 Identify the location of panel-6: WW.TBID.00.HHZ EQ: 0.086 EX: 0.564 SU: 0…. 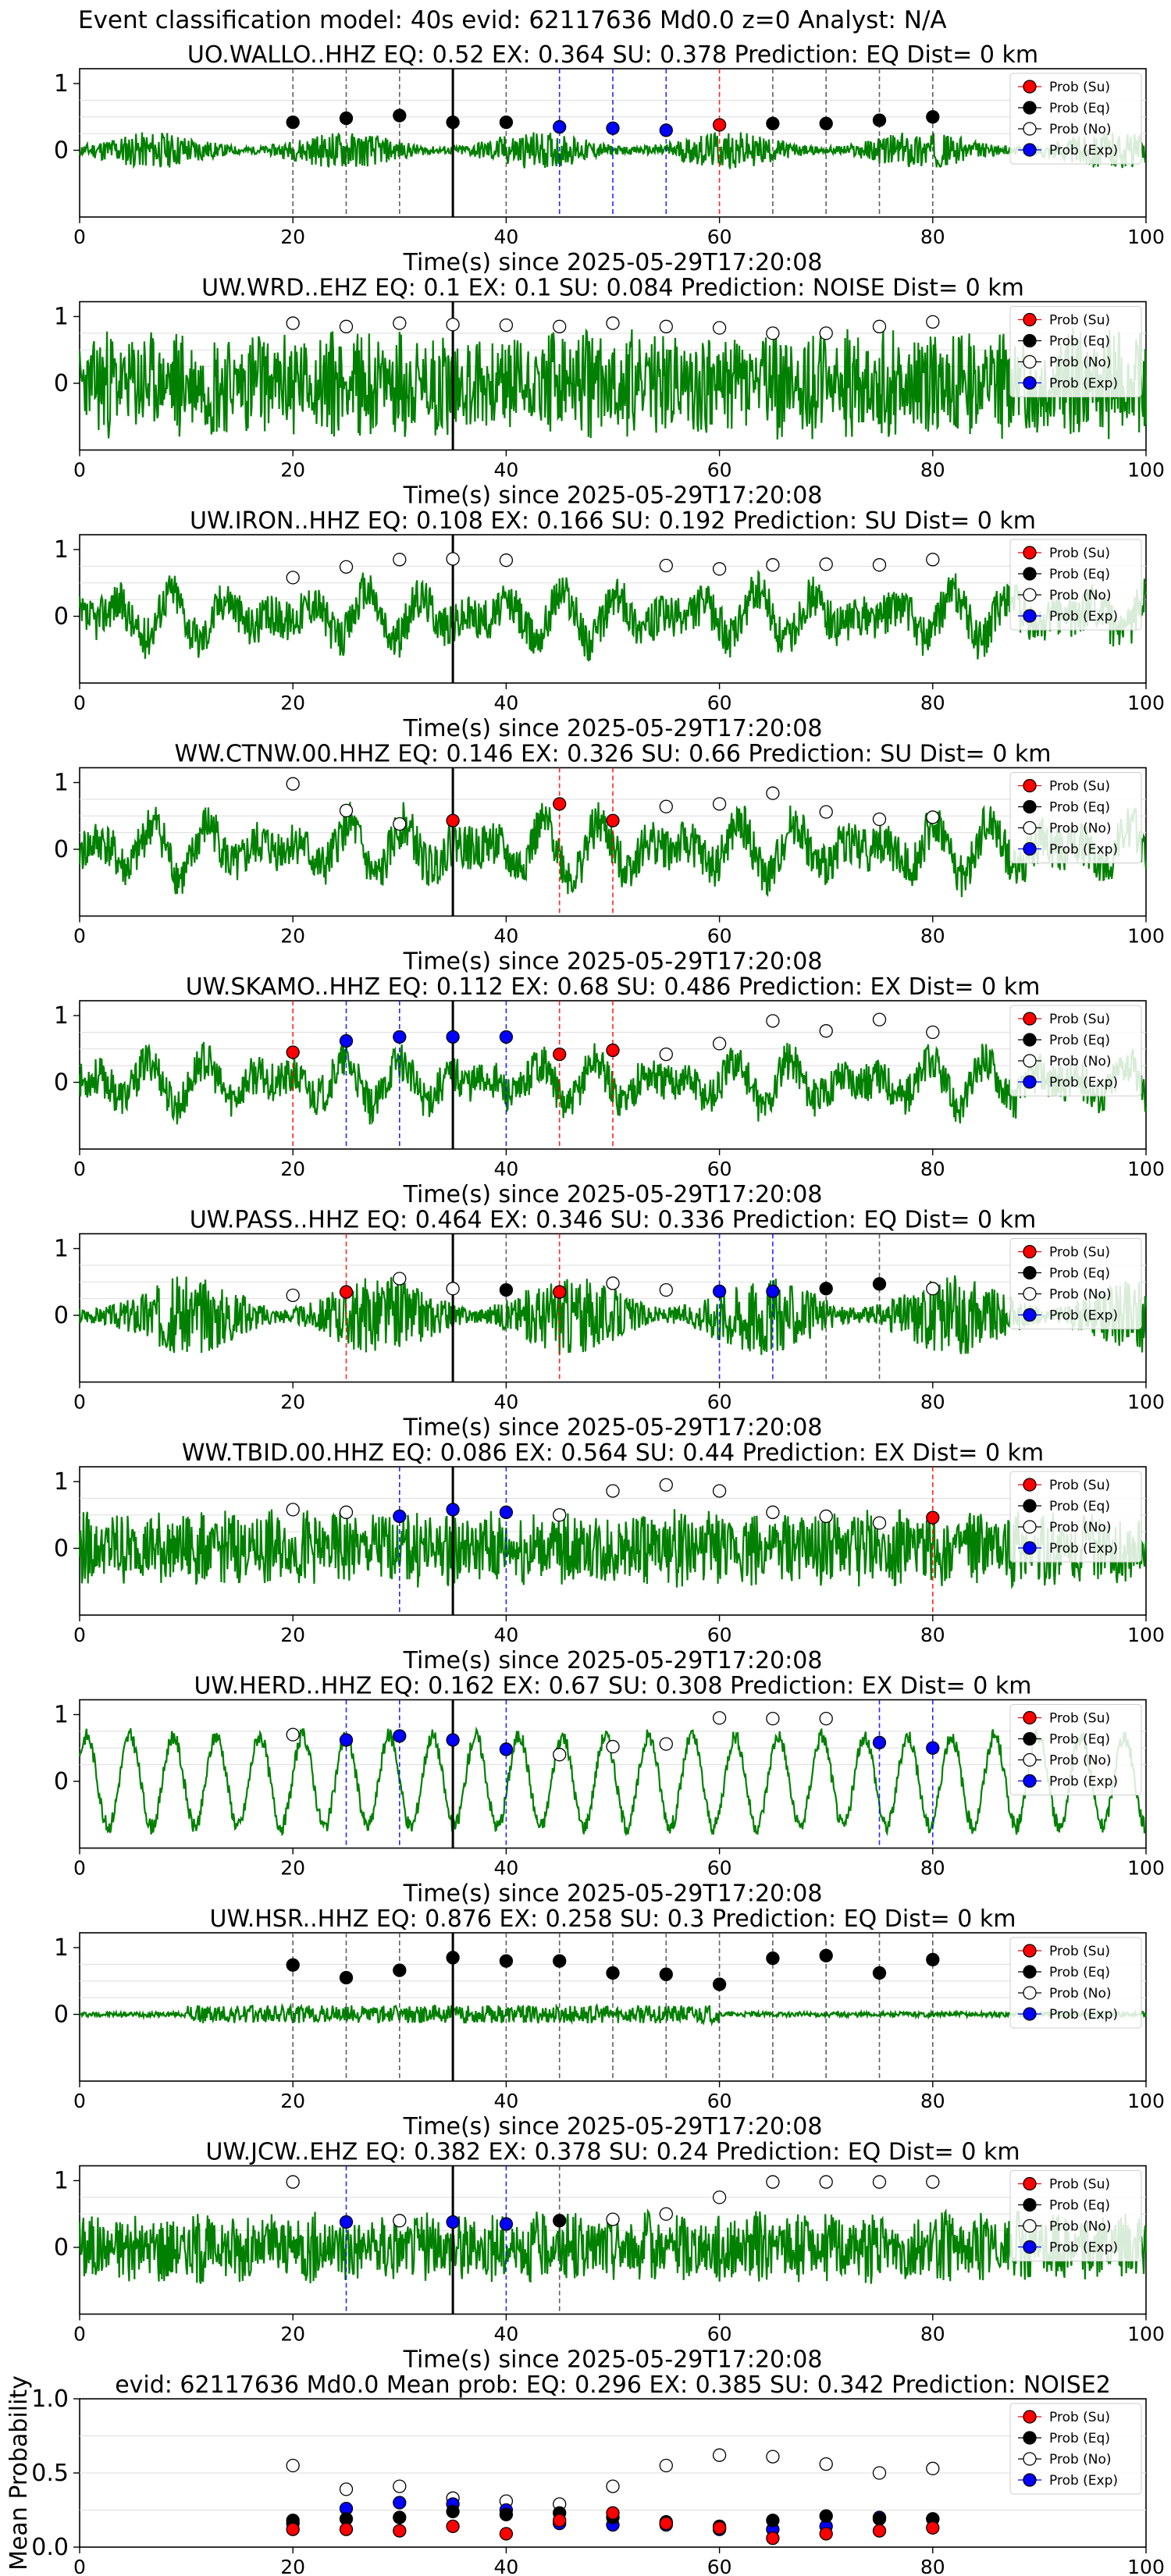
(609, 1556).